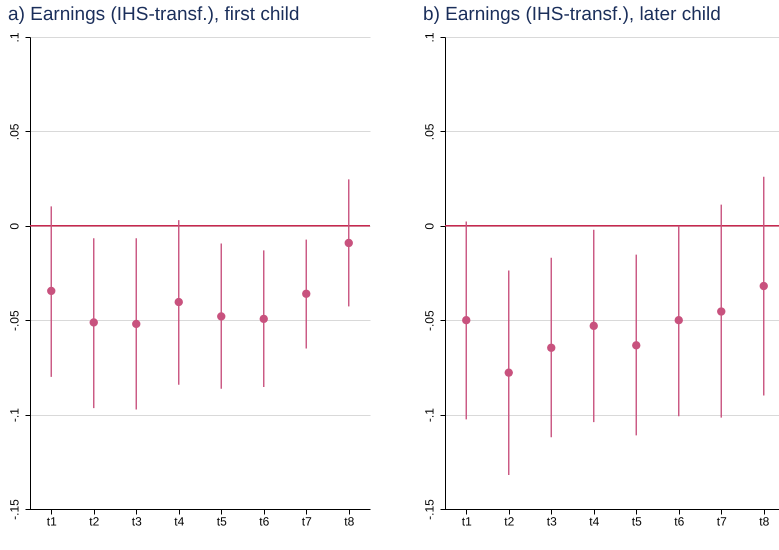  Describe the element at coordinates (154, 14) in the screenshot. I see `chart-title: a) Earnings (IHS-transf.), first child` at that location.